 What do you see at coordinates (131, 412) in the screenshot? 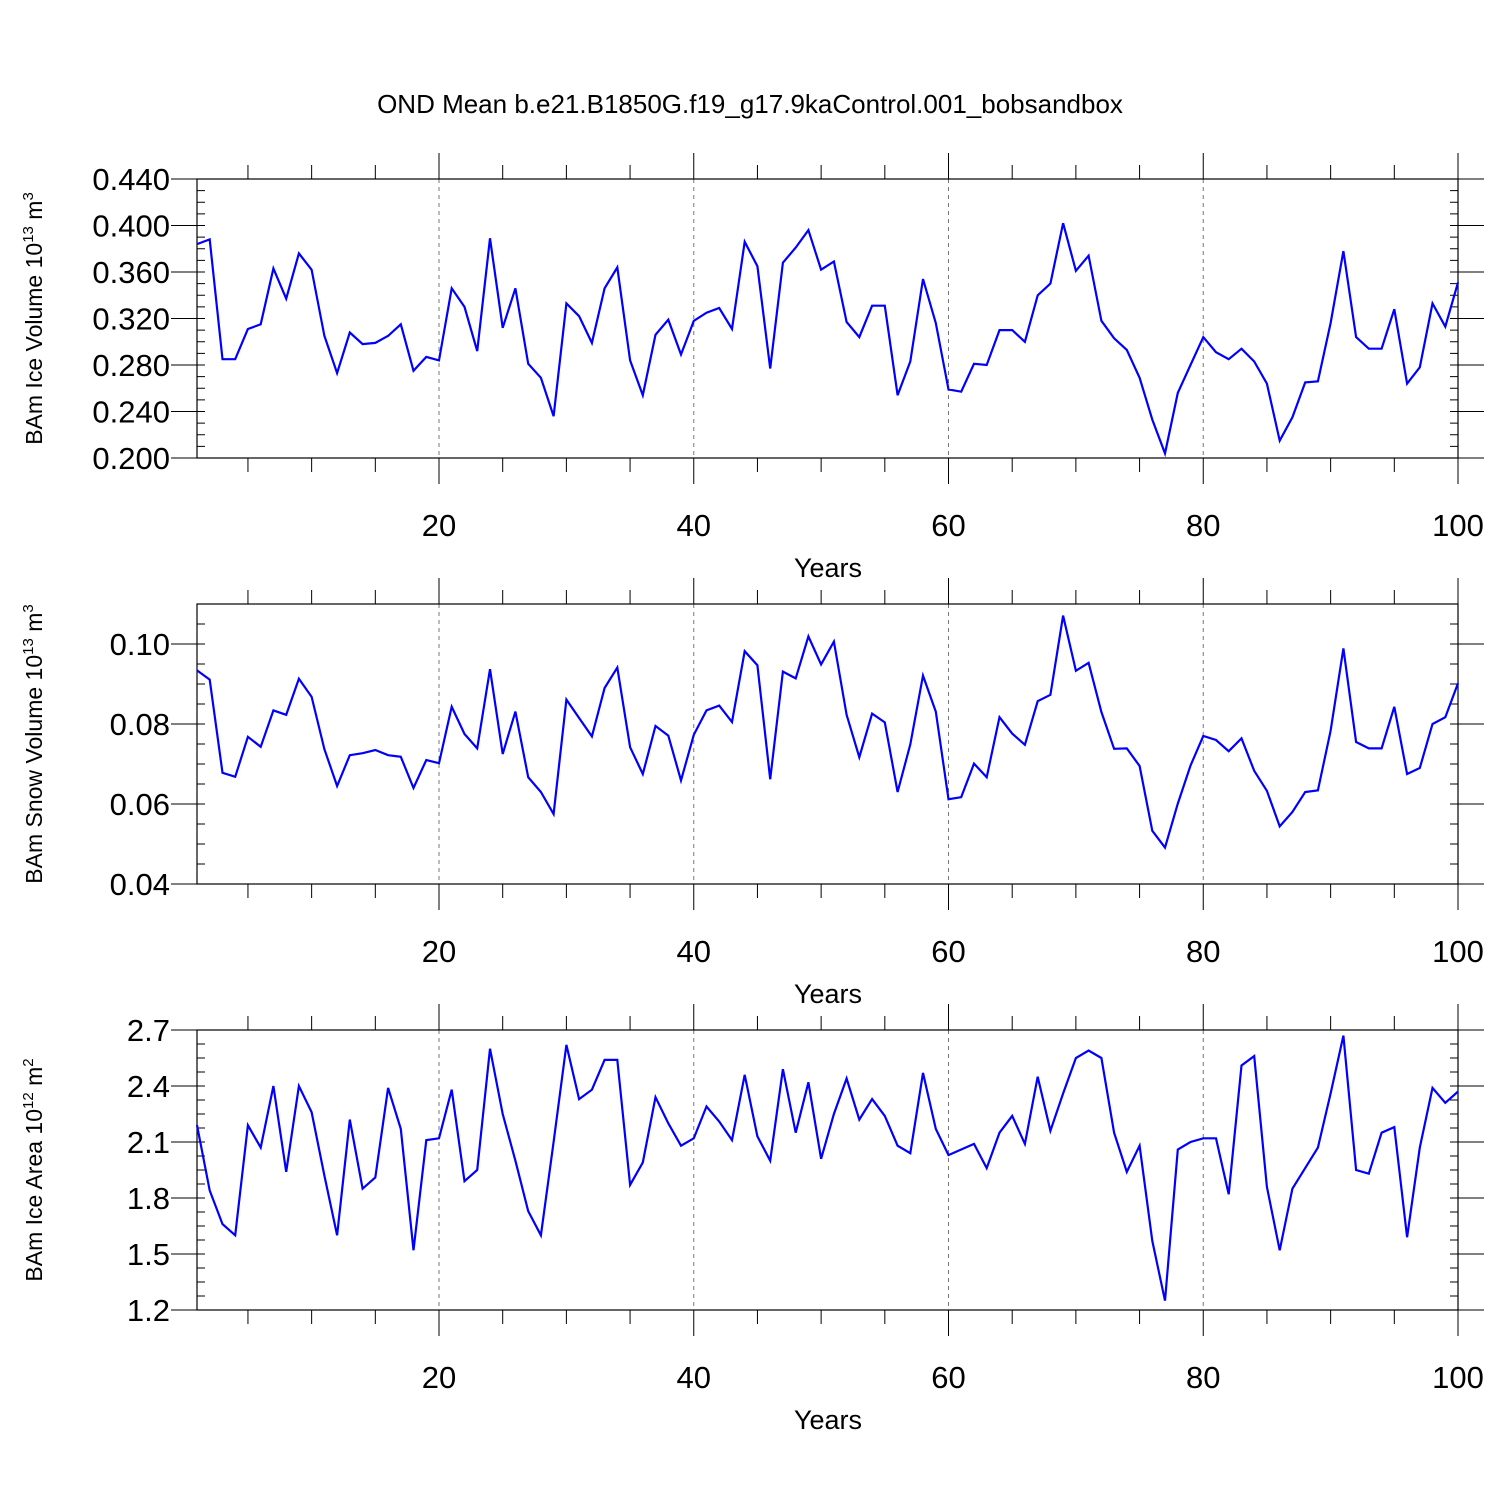
I see `y-tick-label: 0.240` at bounding box center [131, 412].